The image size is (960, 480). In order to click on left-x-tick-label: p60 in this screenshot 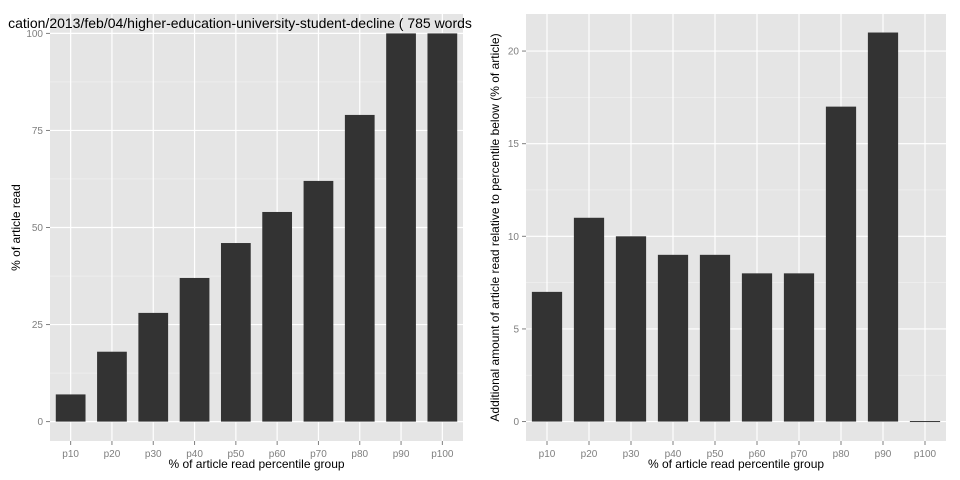, I will do `click(277, 454)`.